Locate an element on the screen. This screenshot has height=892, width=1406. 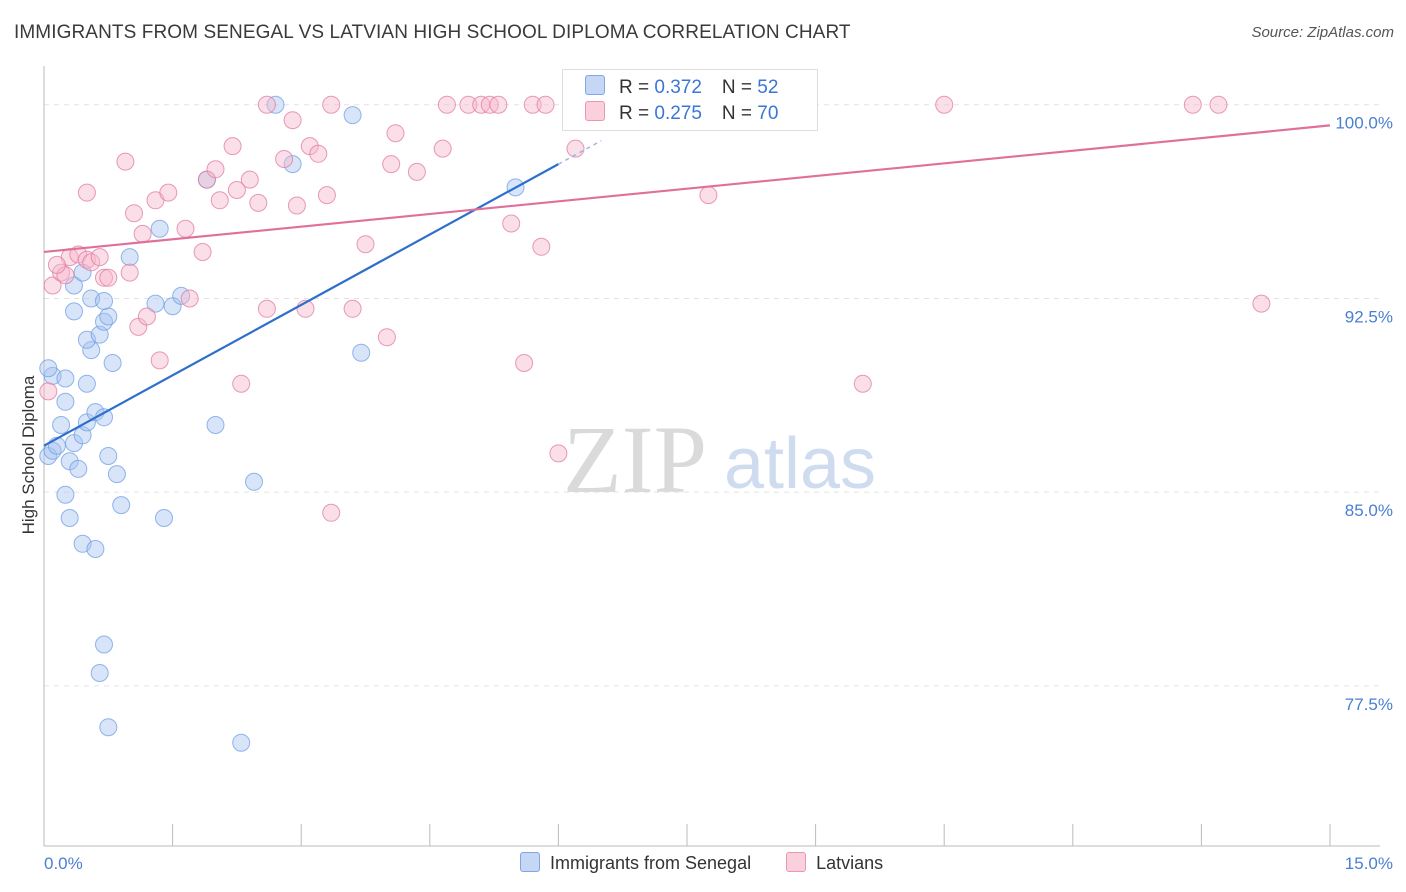
legend-item-latvians: Latvians is located at coordinates (834, 863).